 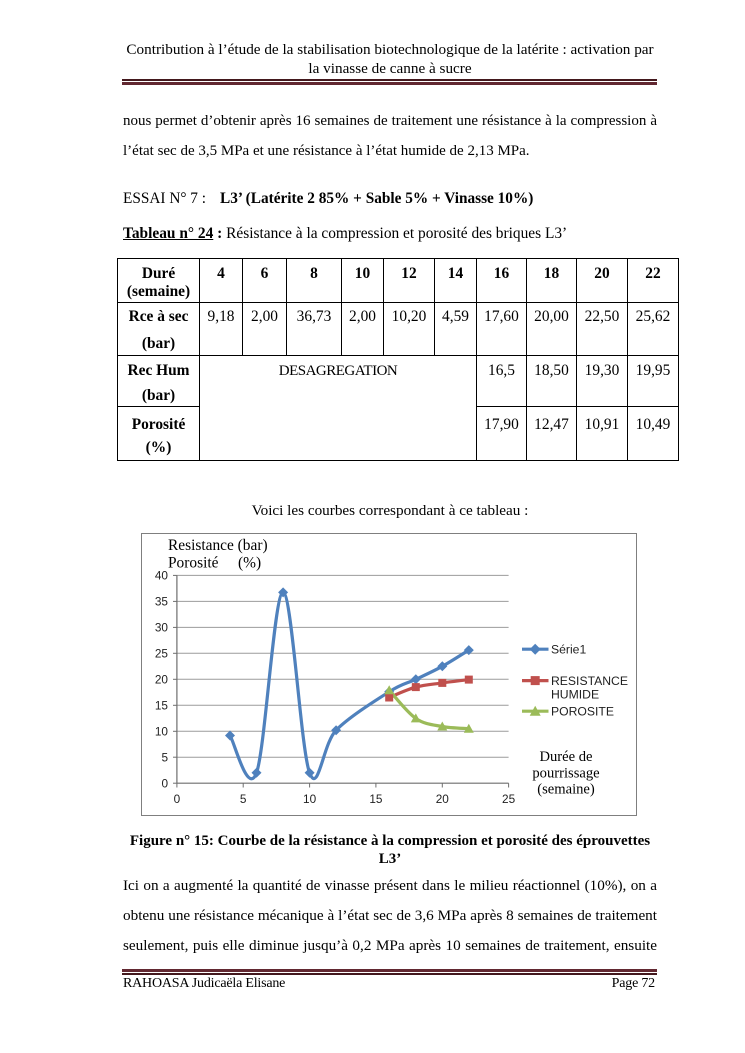 What do you see at coordinates (162, 628) in the screenshot?
I see `svg-text: 30` at bounding box center [162, 628].